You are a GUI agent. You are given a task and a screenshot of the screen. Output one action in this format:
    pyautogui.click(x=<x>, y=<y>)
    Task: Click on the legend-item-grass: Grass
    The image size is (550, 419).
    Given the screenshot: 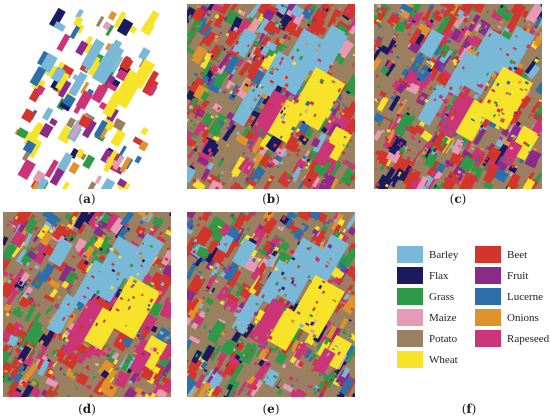 What is the action you would take?
    pyautogui.click(x=425, y=296)
    